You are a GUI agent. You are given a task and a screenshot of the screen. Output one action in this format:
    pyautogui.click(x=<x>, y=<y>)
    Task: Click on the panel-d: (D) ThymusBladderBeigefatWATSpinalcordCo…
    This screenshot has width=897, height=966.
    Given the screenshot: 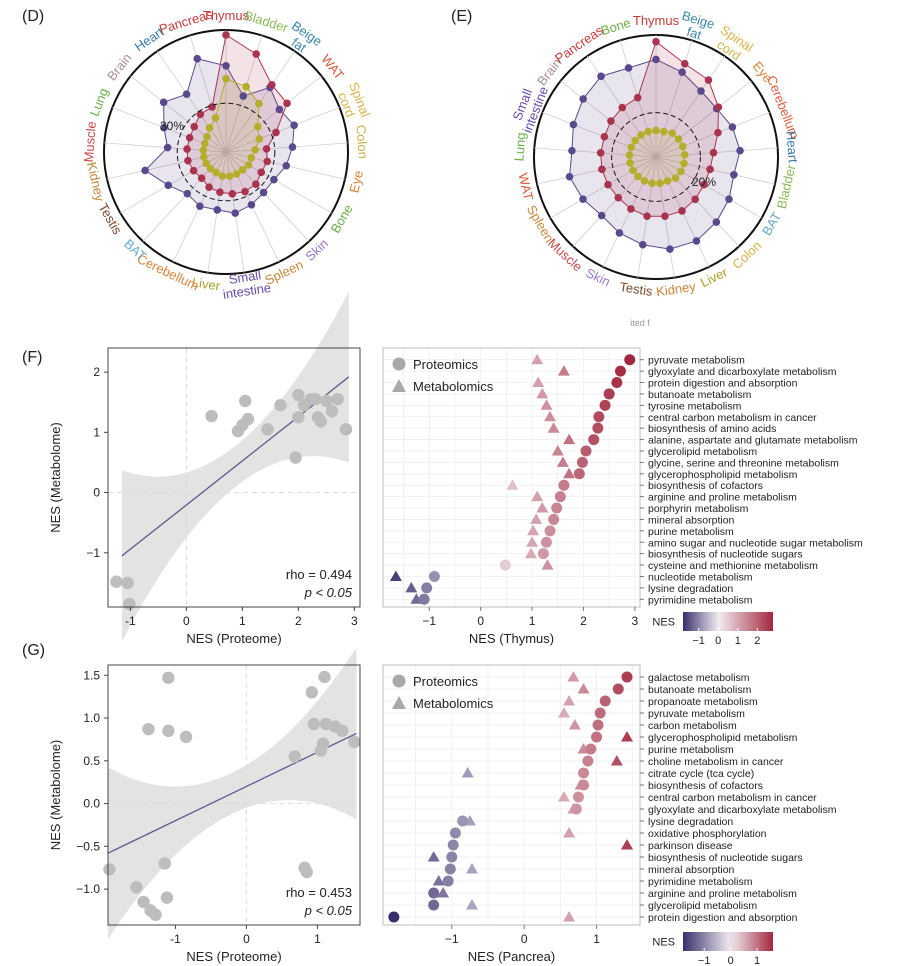 What is the action you would take?
    pyautogui.click(x=197, y=155)
    